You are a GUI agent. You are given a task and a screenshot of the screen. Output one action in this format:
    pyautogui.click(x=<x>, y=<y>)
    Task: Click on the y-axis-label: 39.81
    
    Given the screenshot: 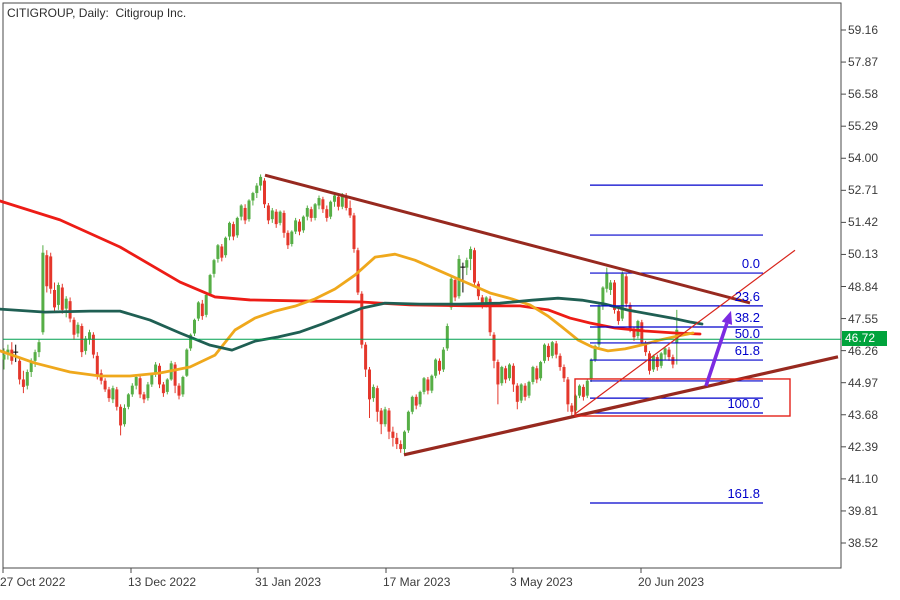 What is the action you would take?
    pyautogui.click(x=863, y=510)
    